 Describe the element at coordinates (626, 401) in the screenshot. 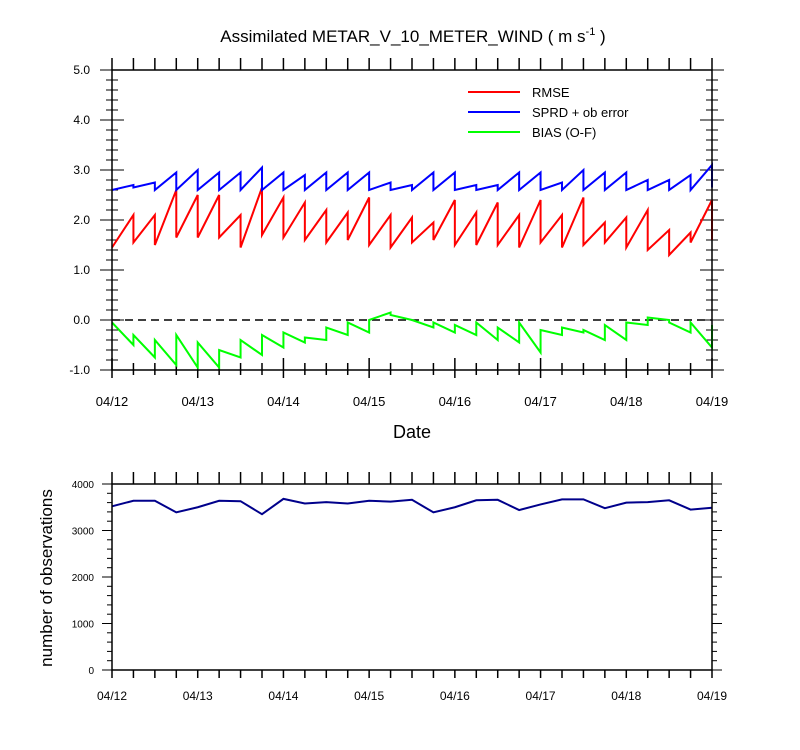

I see `top-x-tick-label: 04/18` at that location.